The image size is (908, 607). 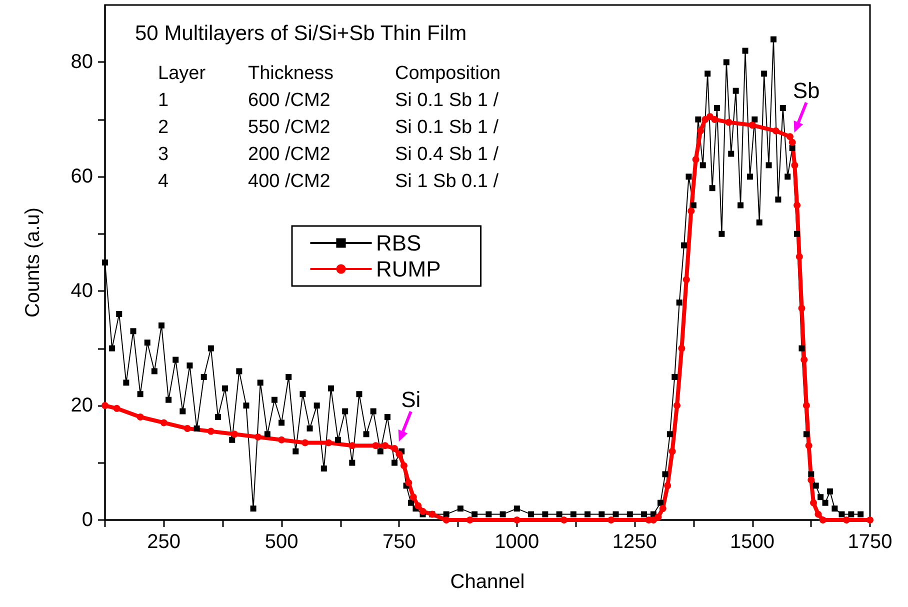 What do you see at coordinates (399, 542) in the screenshot?
I see `x-tick-label: 750` at bounding box center [399, 542].